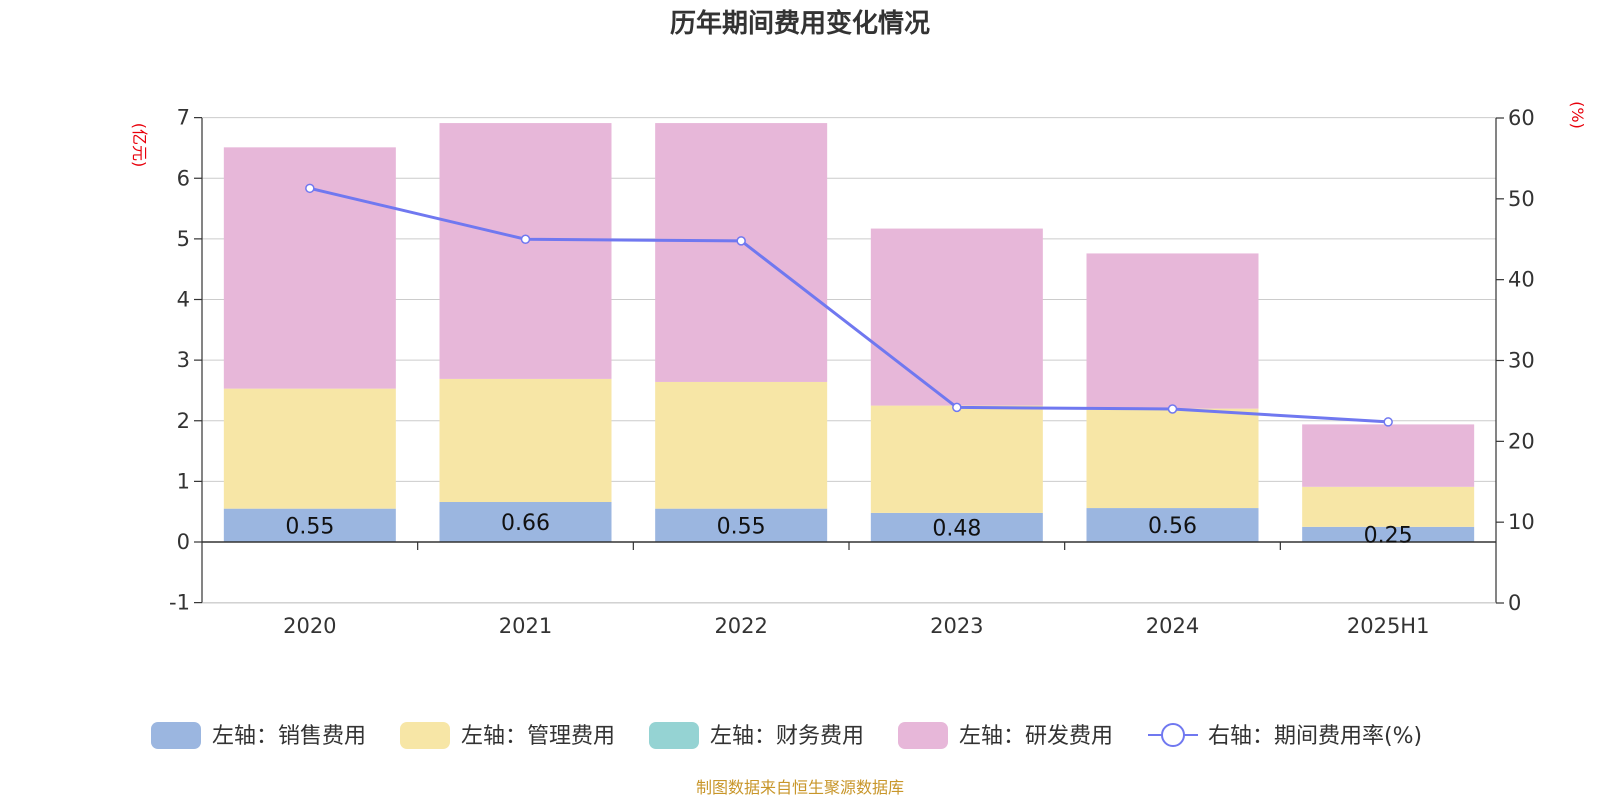 Image resolution: width=1600 pixels, height=800 pixels. Describe the element at coordinates (800, 23) in the screenshot. I see `chart-title: 历年期间费用变化情况` at that location.